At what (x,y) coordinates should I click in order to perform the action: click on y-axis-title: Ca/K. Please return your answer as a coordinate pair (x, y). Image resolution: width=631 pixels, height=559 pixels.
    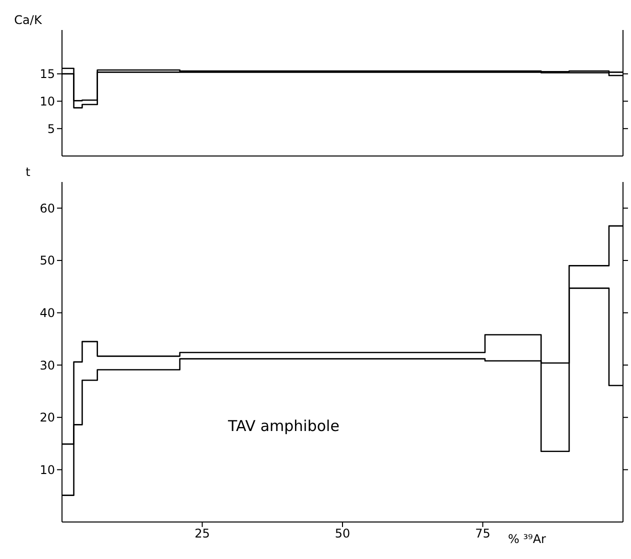
    Looking at the image, I should click on (28, 20).